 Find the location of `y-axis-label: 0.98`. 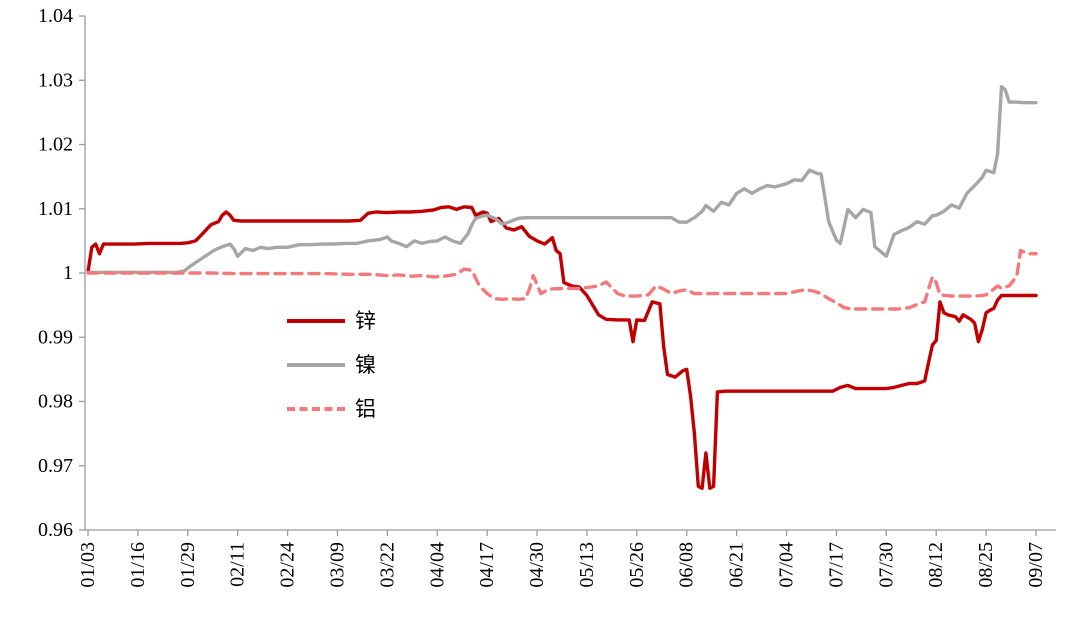

y-axis-label: 0.98 is located at coordinates (55, 402).